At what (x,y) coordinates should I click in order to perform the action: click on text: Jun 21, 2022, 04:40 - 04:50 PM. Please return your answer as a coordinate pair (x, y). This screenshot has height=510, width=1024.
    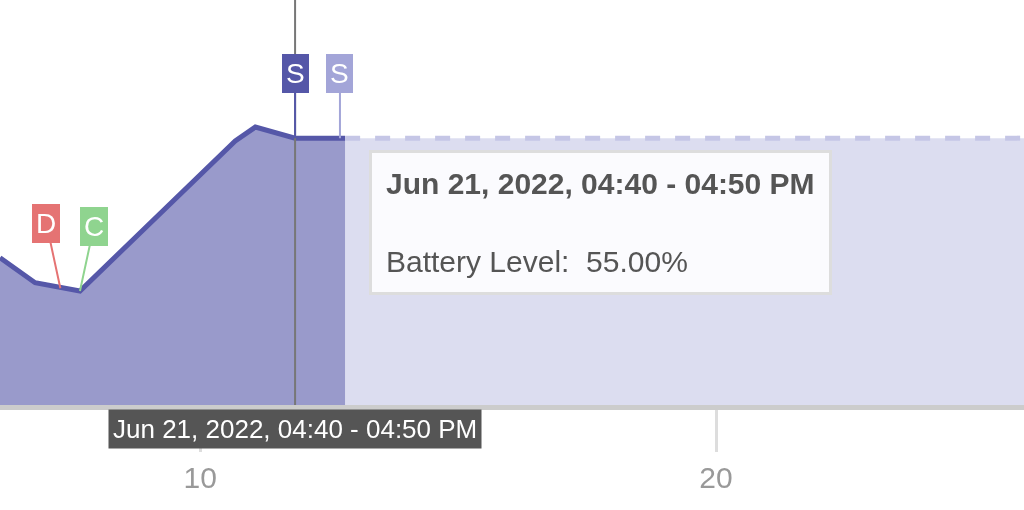
    Looking at the image, I should click on (295, 429).